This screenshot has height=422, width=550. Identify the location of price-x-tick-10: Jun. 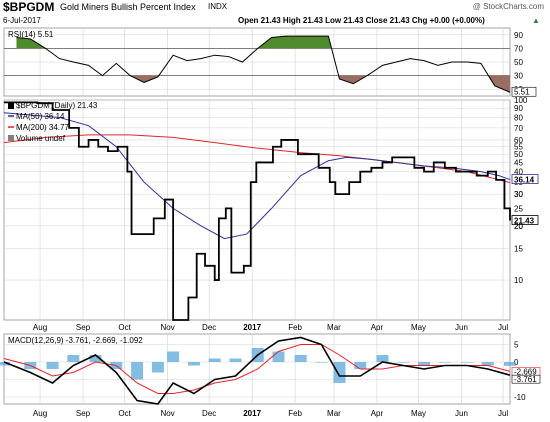
(461, 327).